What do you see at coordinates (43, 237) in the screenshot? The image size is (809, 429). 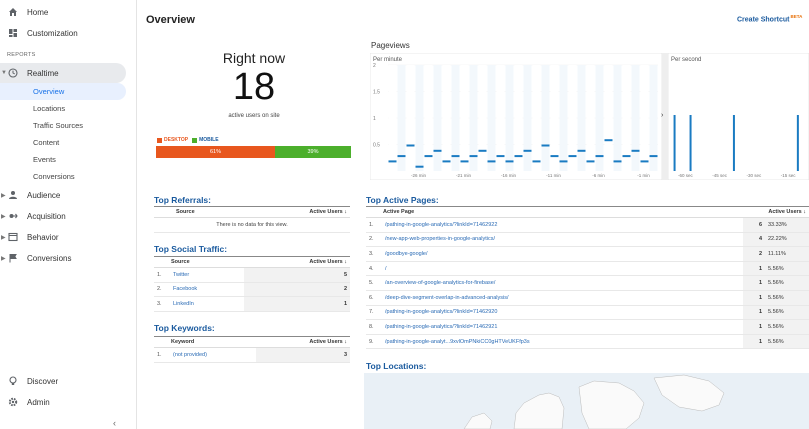 I see `sidebar-item-label: Behavior` at bounding box center [43, 237].